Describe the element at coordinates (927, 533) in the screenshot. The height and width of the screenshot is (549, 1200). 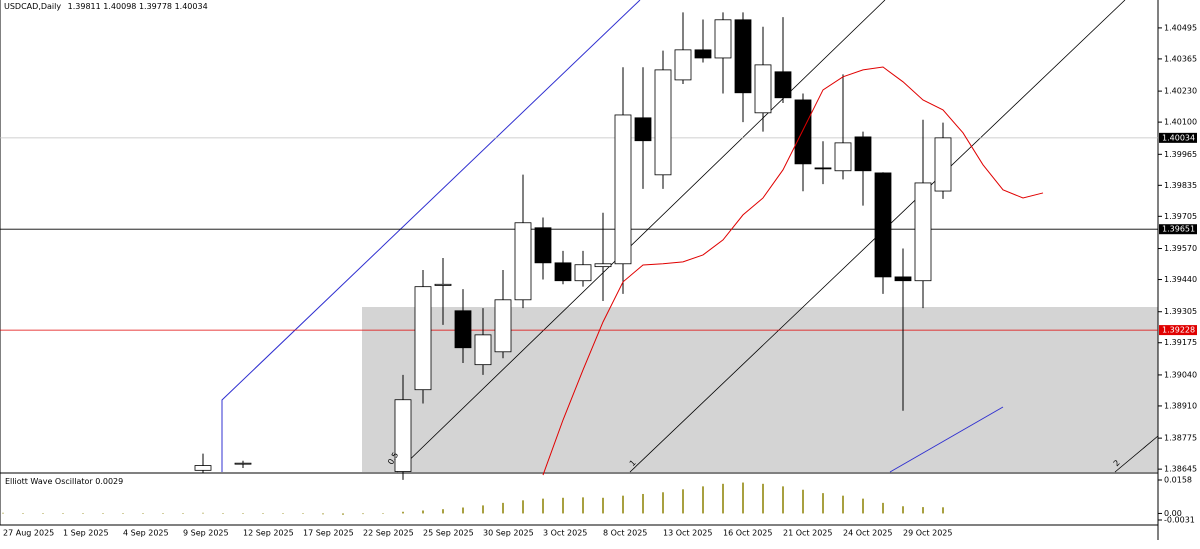
I see `x-tick-label: 29 Oct 2025` at that location.